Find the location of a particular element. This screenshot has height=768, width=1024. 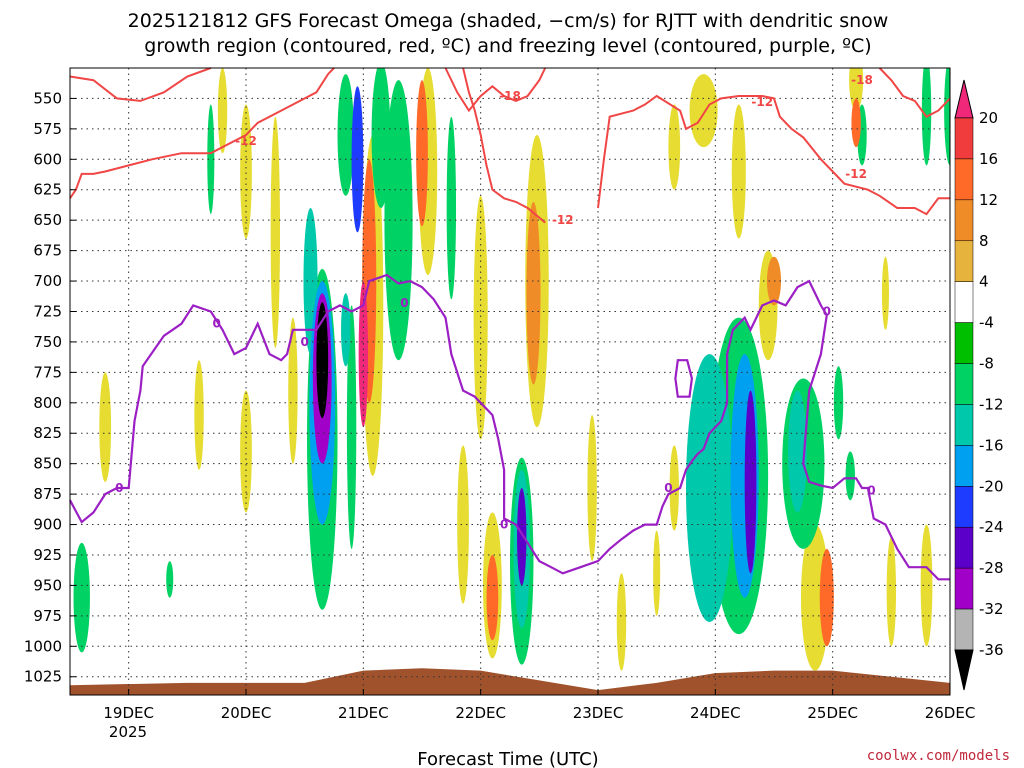

x-axis-label: Forecast Time (UTC) is located at coordinates (507, 758).